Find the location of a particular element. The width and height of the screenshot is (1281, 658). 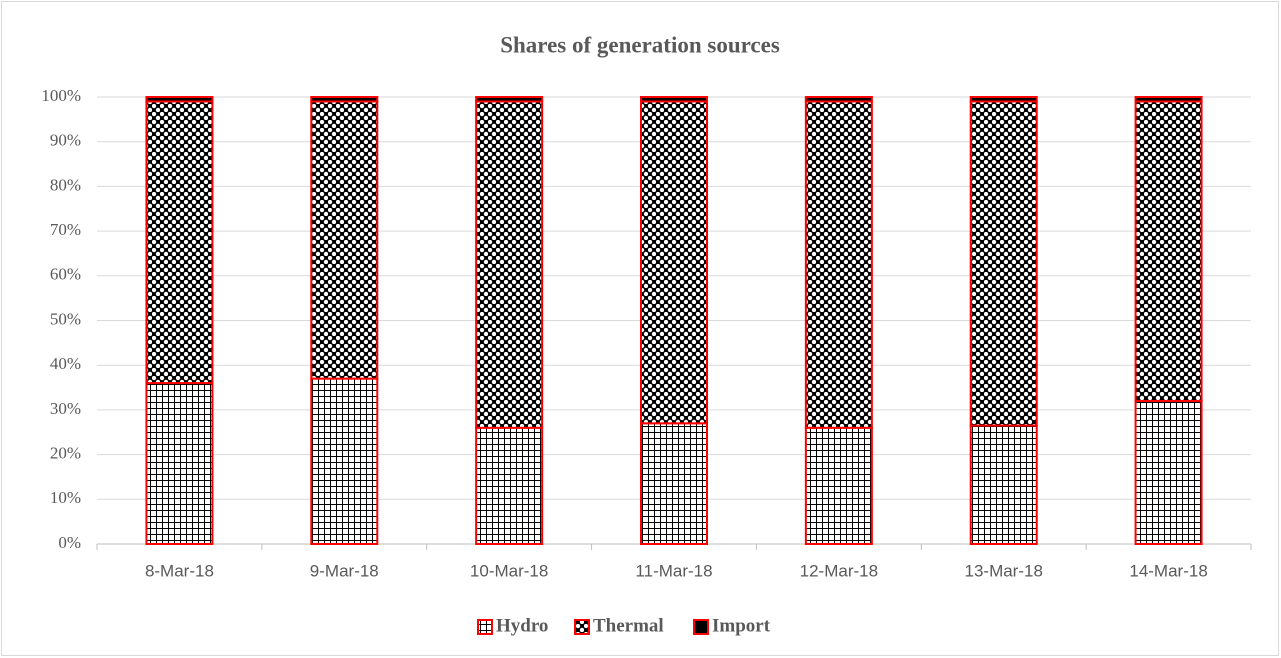

x-tick-label: 14-Mar-18 is located at coordinates (1168, 570).